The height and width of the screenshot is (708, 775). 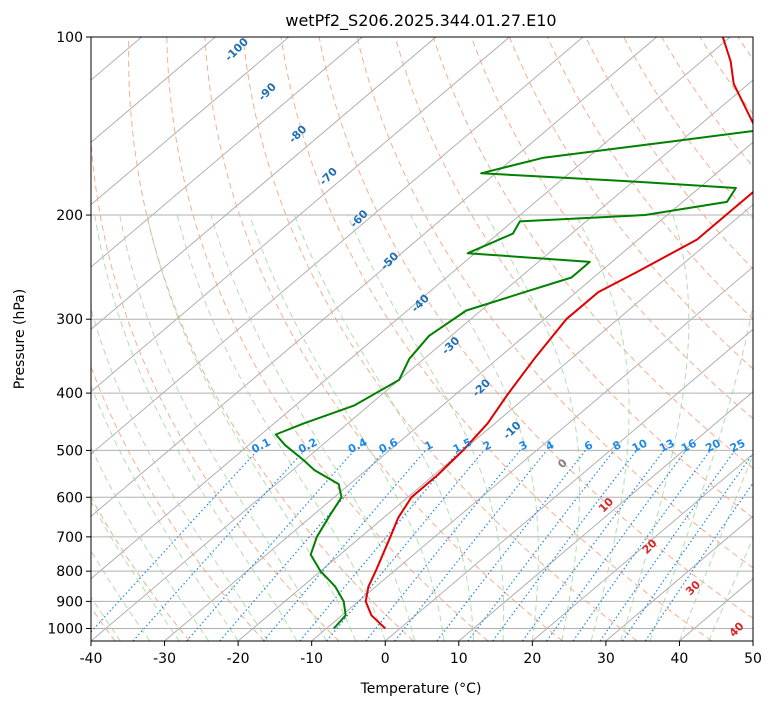 I want to click on x-tick-label: 50, so click(x=753, y=659).